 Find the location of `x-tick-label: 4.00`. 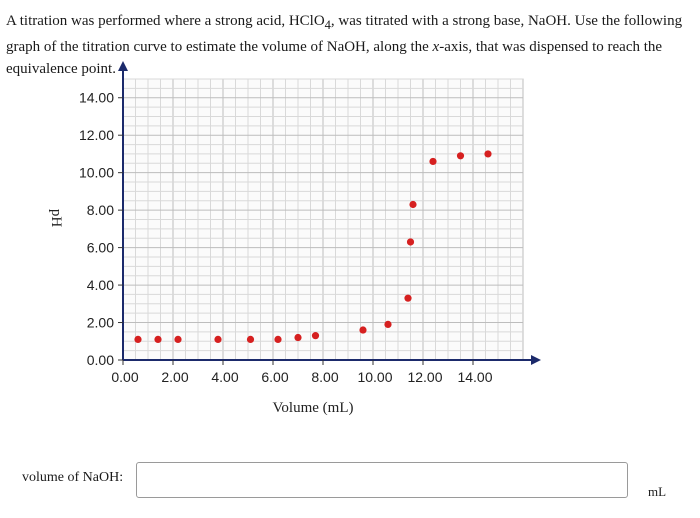

x-tick-label: 4.00 is located at coordinates (224, 377).